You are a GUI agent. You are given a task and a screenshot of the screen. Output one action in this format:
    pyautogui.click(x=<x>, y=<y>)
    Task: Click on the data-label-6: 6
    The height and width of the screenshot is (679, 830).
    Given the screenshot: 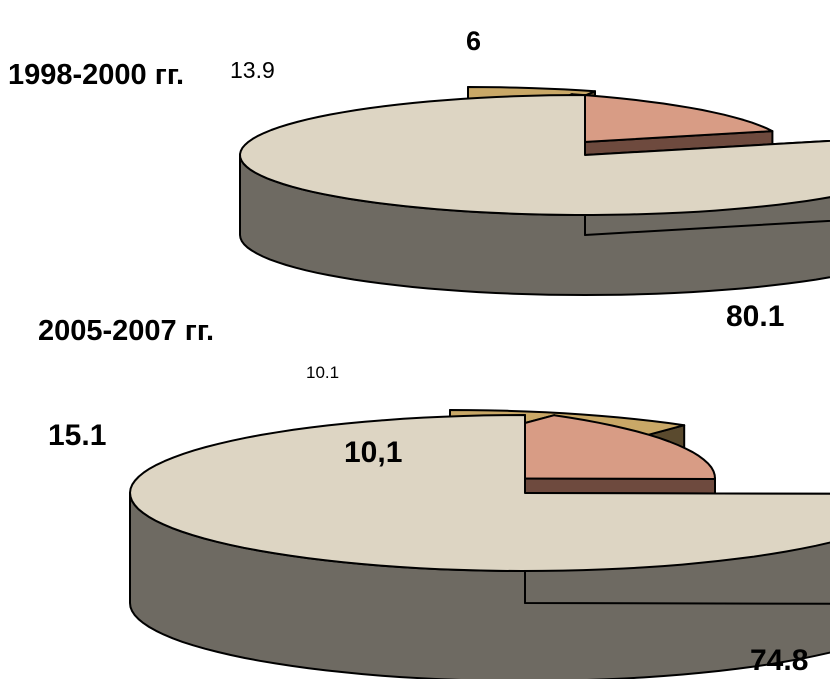 What is the action you would take?
    pyautogui.click(x=473, y=41)
    